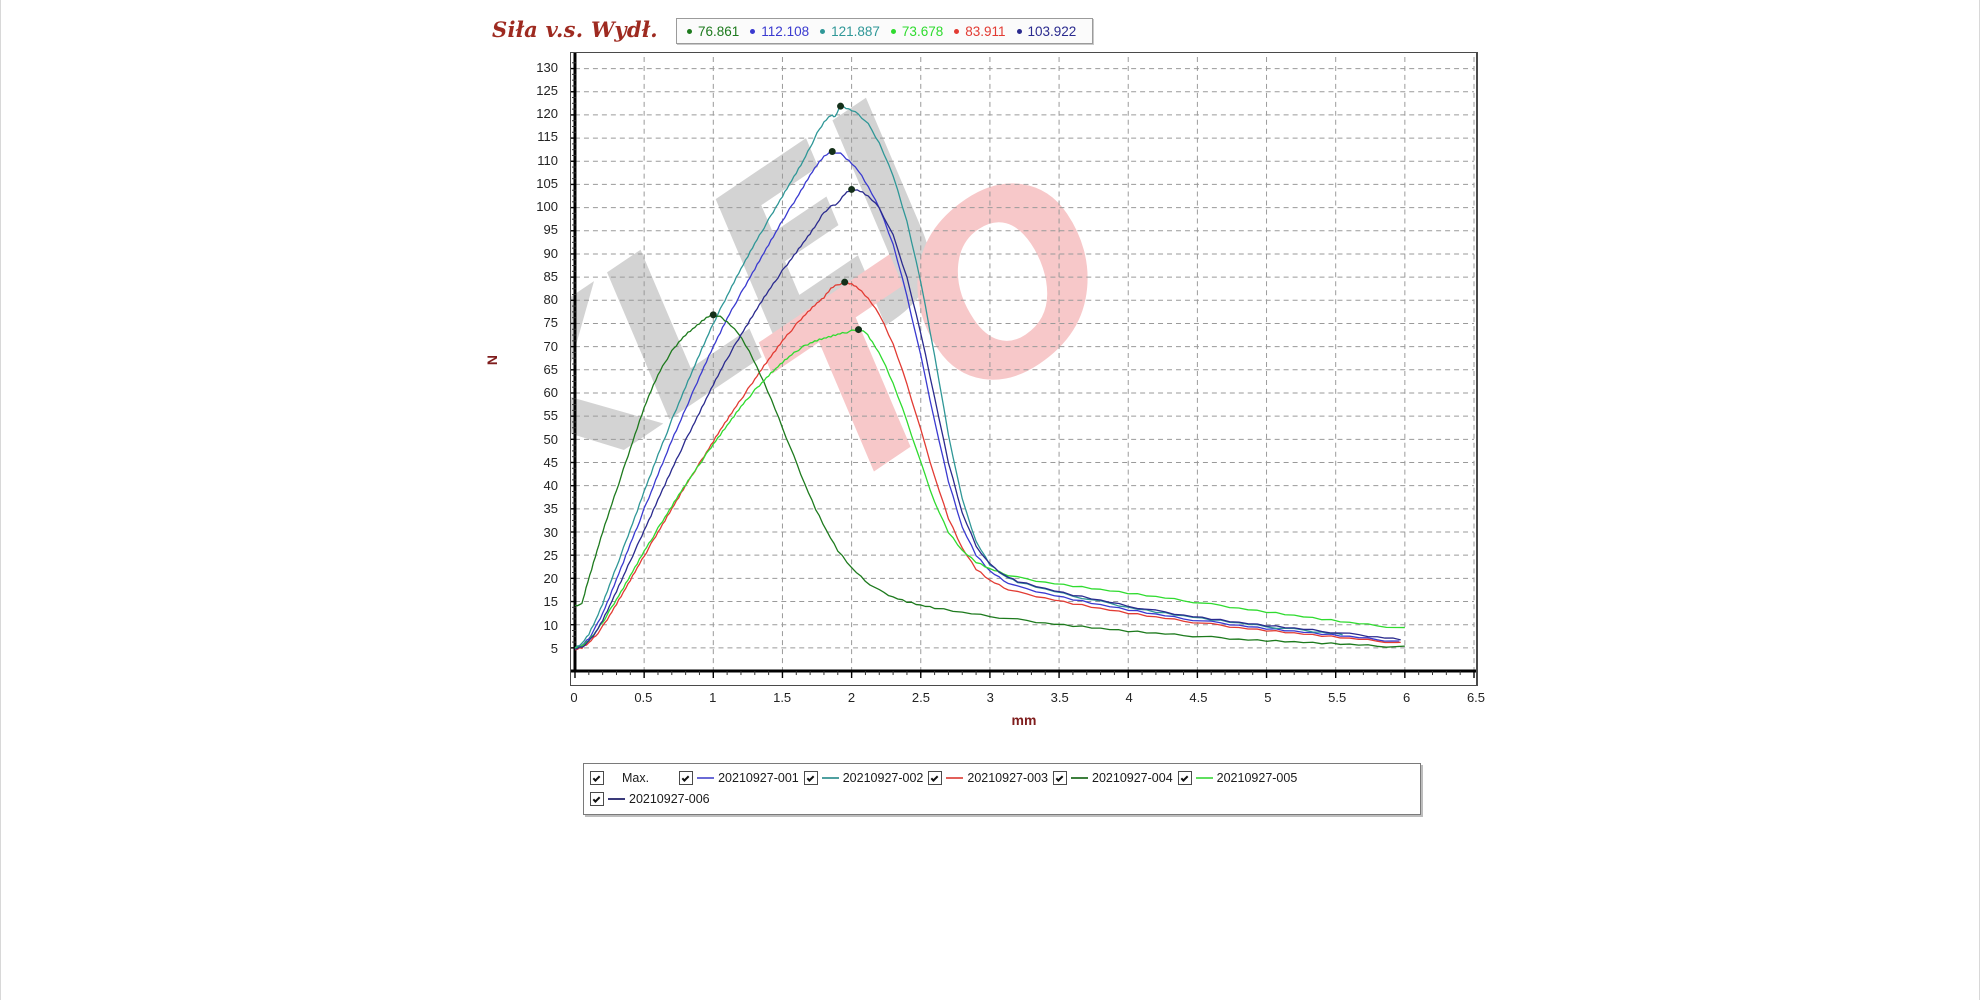 Image resolution: width=1980 pixels, height=1000 pixels. I want to click on y-tick-90: 90, so click(550, 253).